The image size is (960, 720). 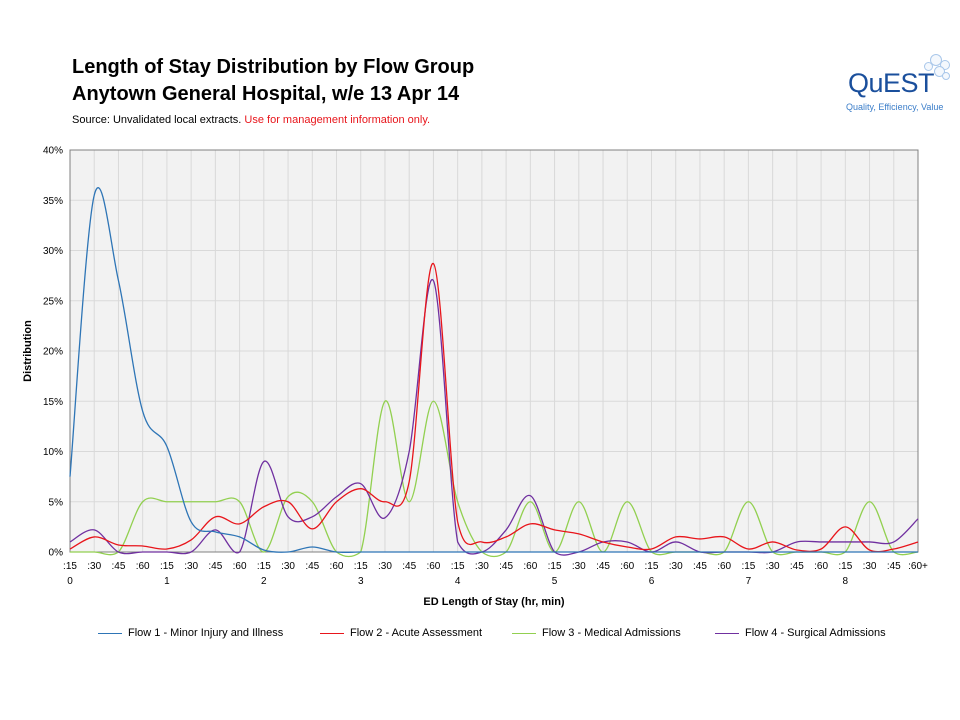 I want to click on source-prefix: Source: Unvalidated local extracts., so click(x=158, y=120).